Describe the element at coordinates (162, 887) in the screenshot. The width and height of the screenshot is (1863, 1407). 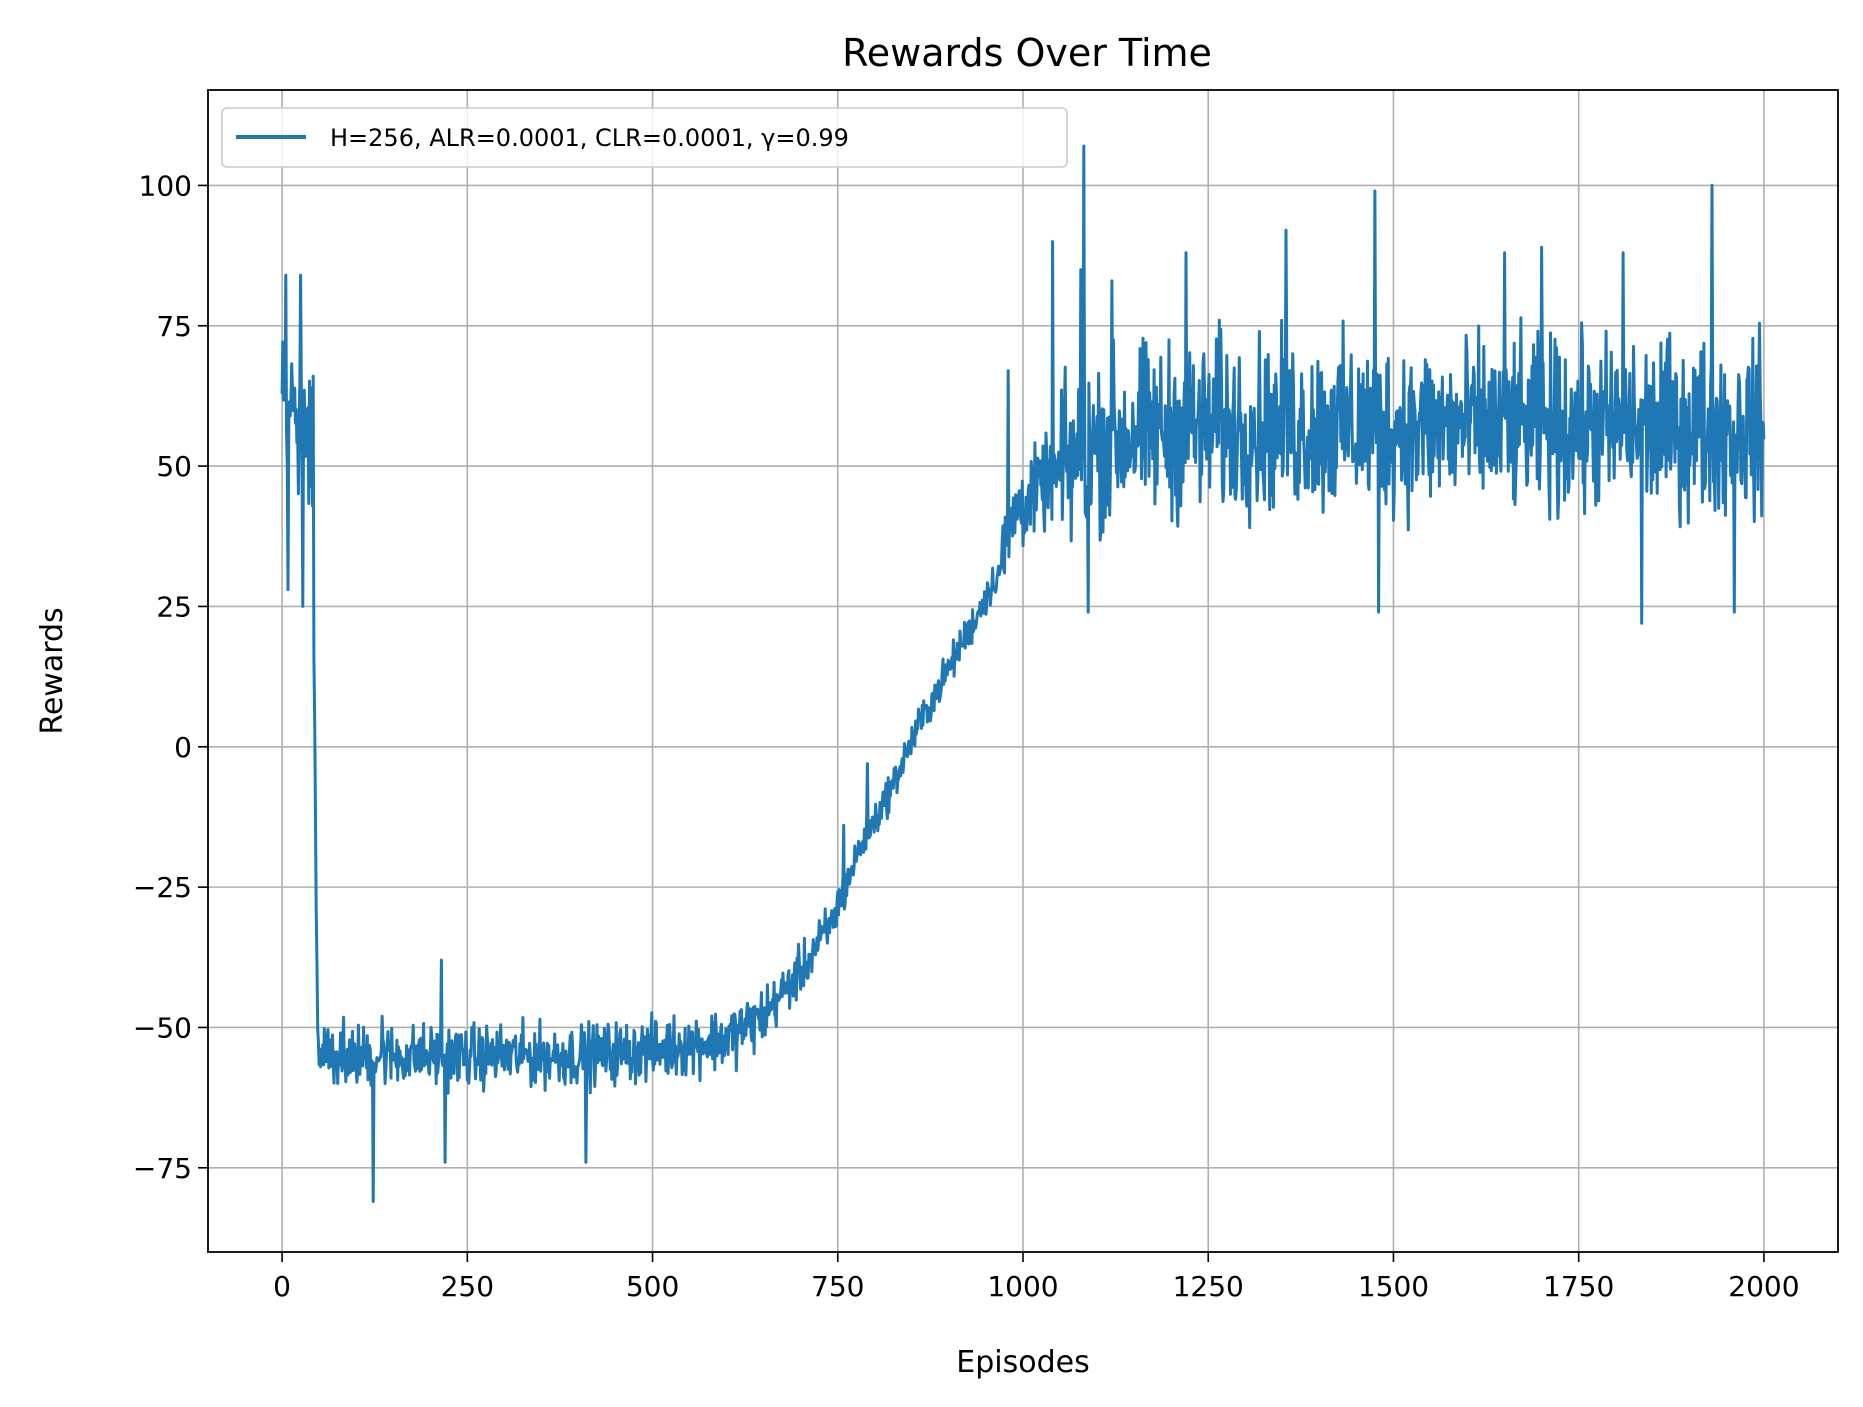
I see `y-tick-label: −25` at that location.